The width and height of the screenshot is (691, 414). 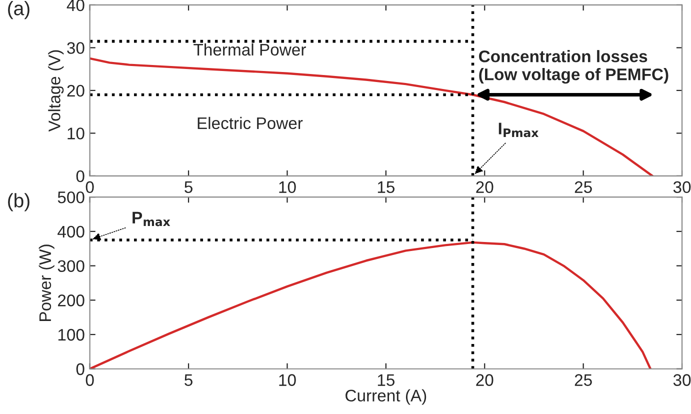 I want to click on y-tick-label: 500, so click(x=71, y=197).